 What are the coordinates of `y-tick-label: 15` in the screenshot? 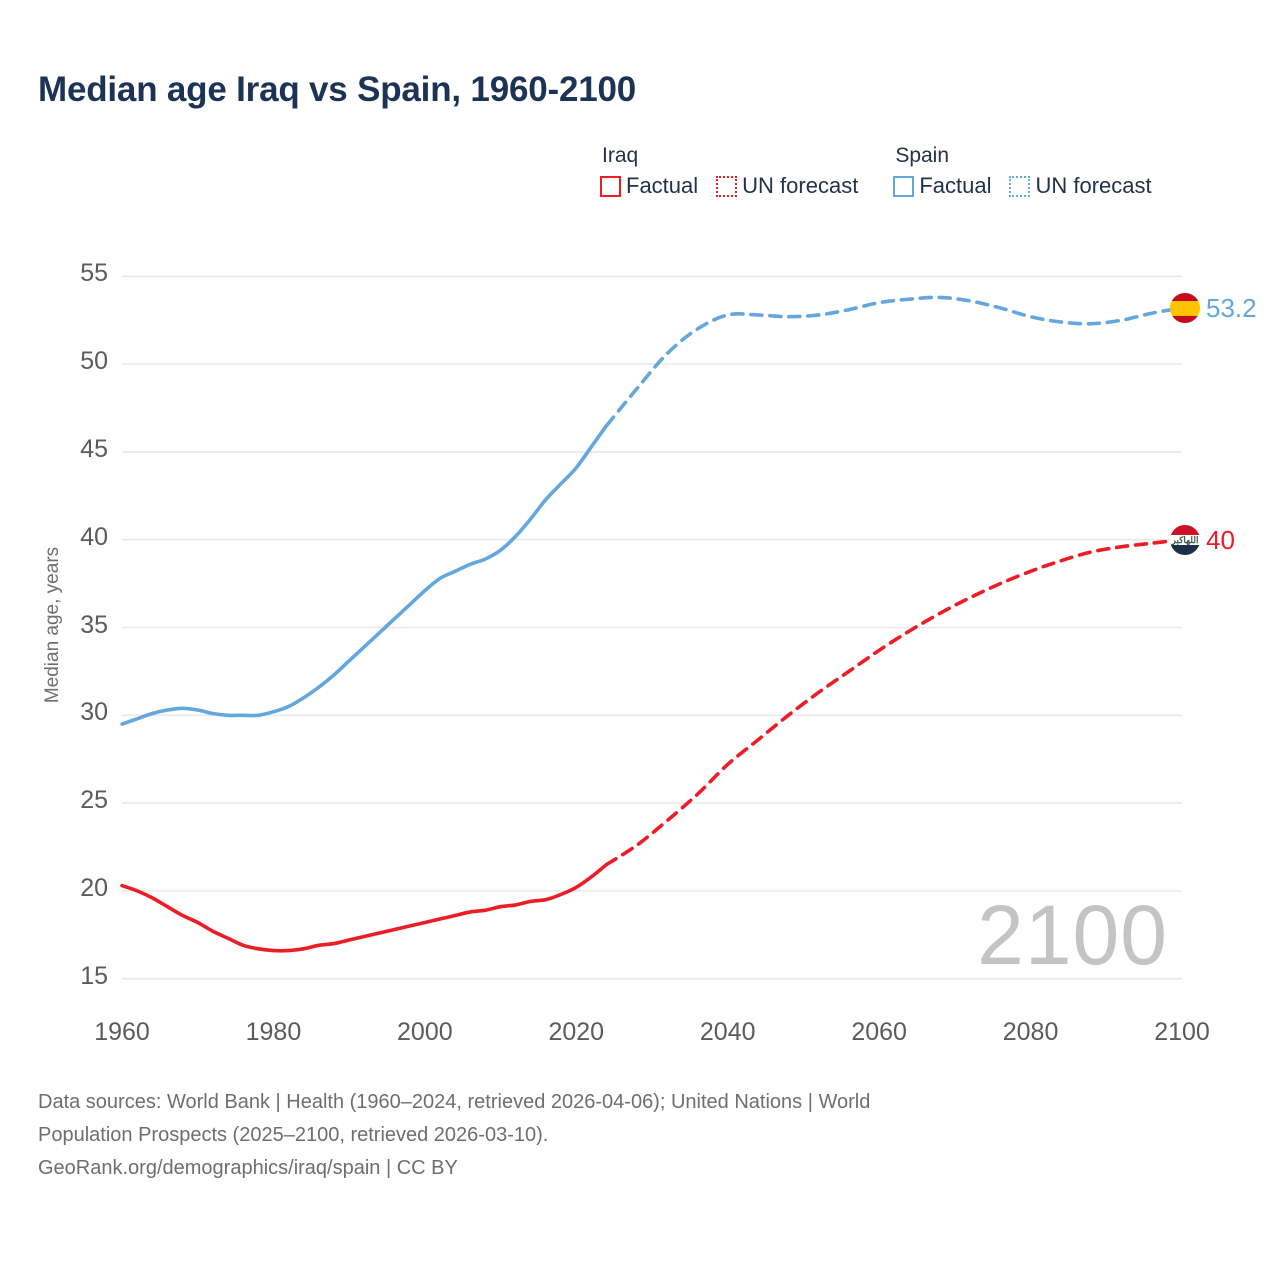 It's located at (94, 975).